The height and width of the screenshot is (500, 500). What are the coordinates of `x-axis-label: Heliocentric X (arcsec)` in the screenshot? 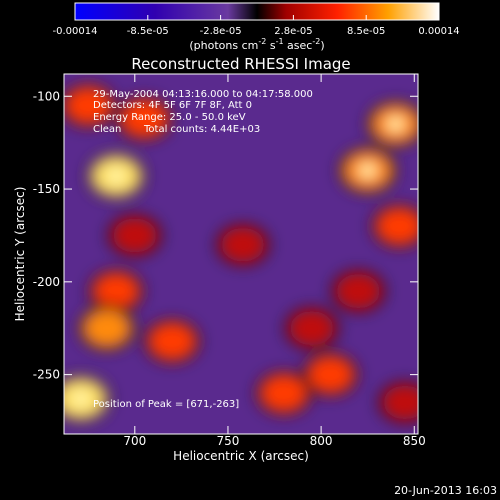 It's located at (241, 456).